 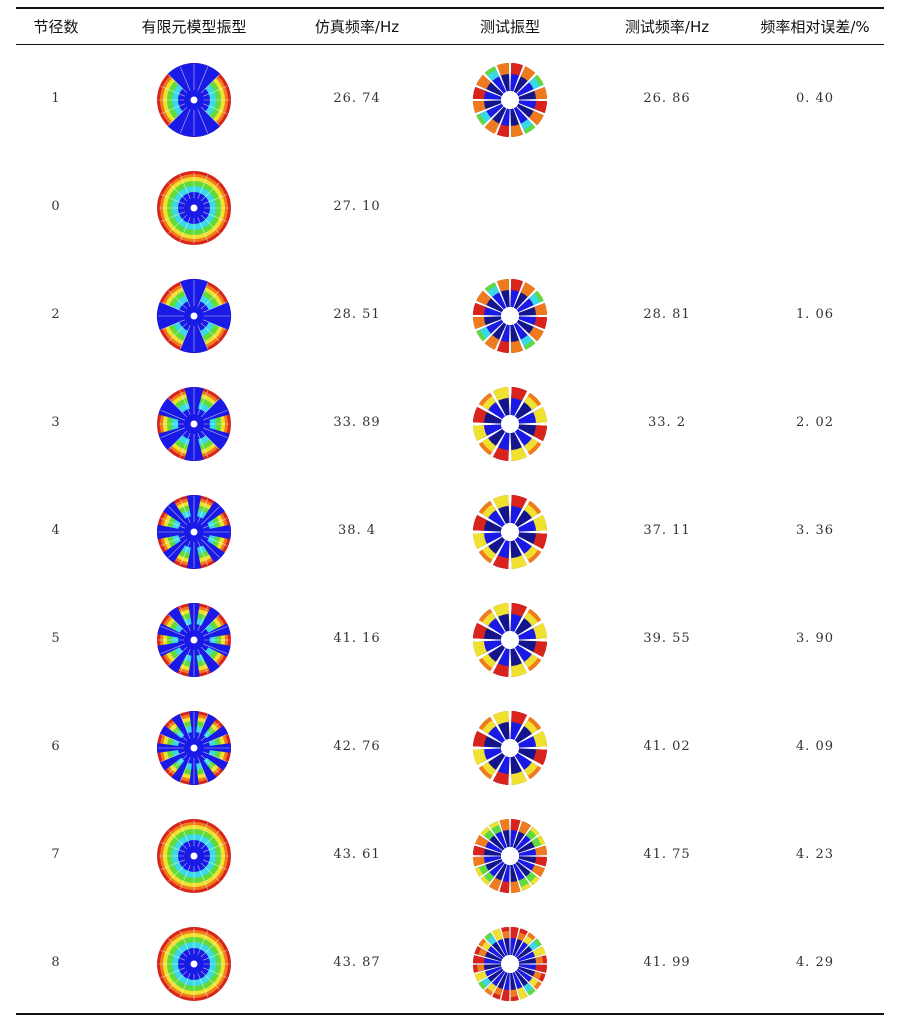 I want to click on test-frequency-cell: 33. 2, so click(x=667, y=422).